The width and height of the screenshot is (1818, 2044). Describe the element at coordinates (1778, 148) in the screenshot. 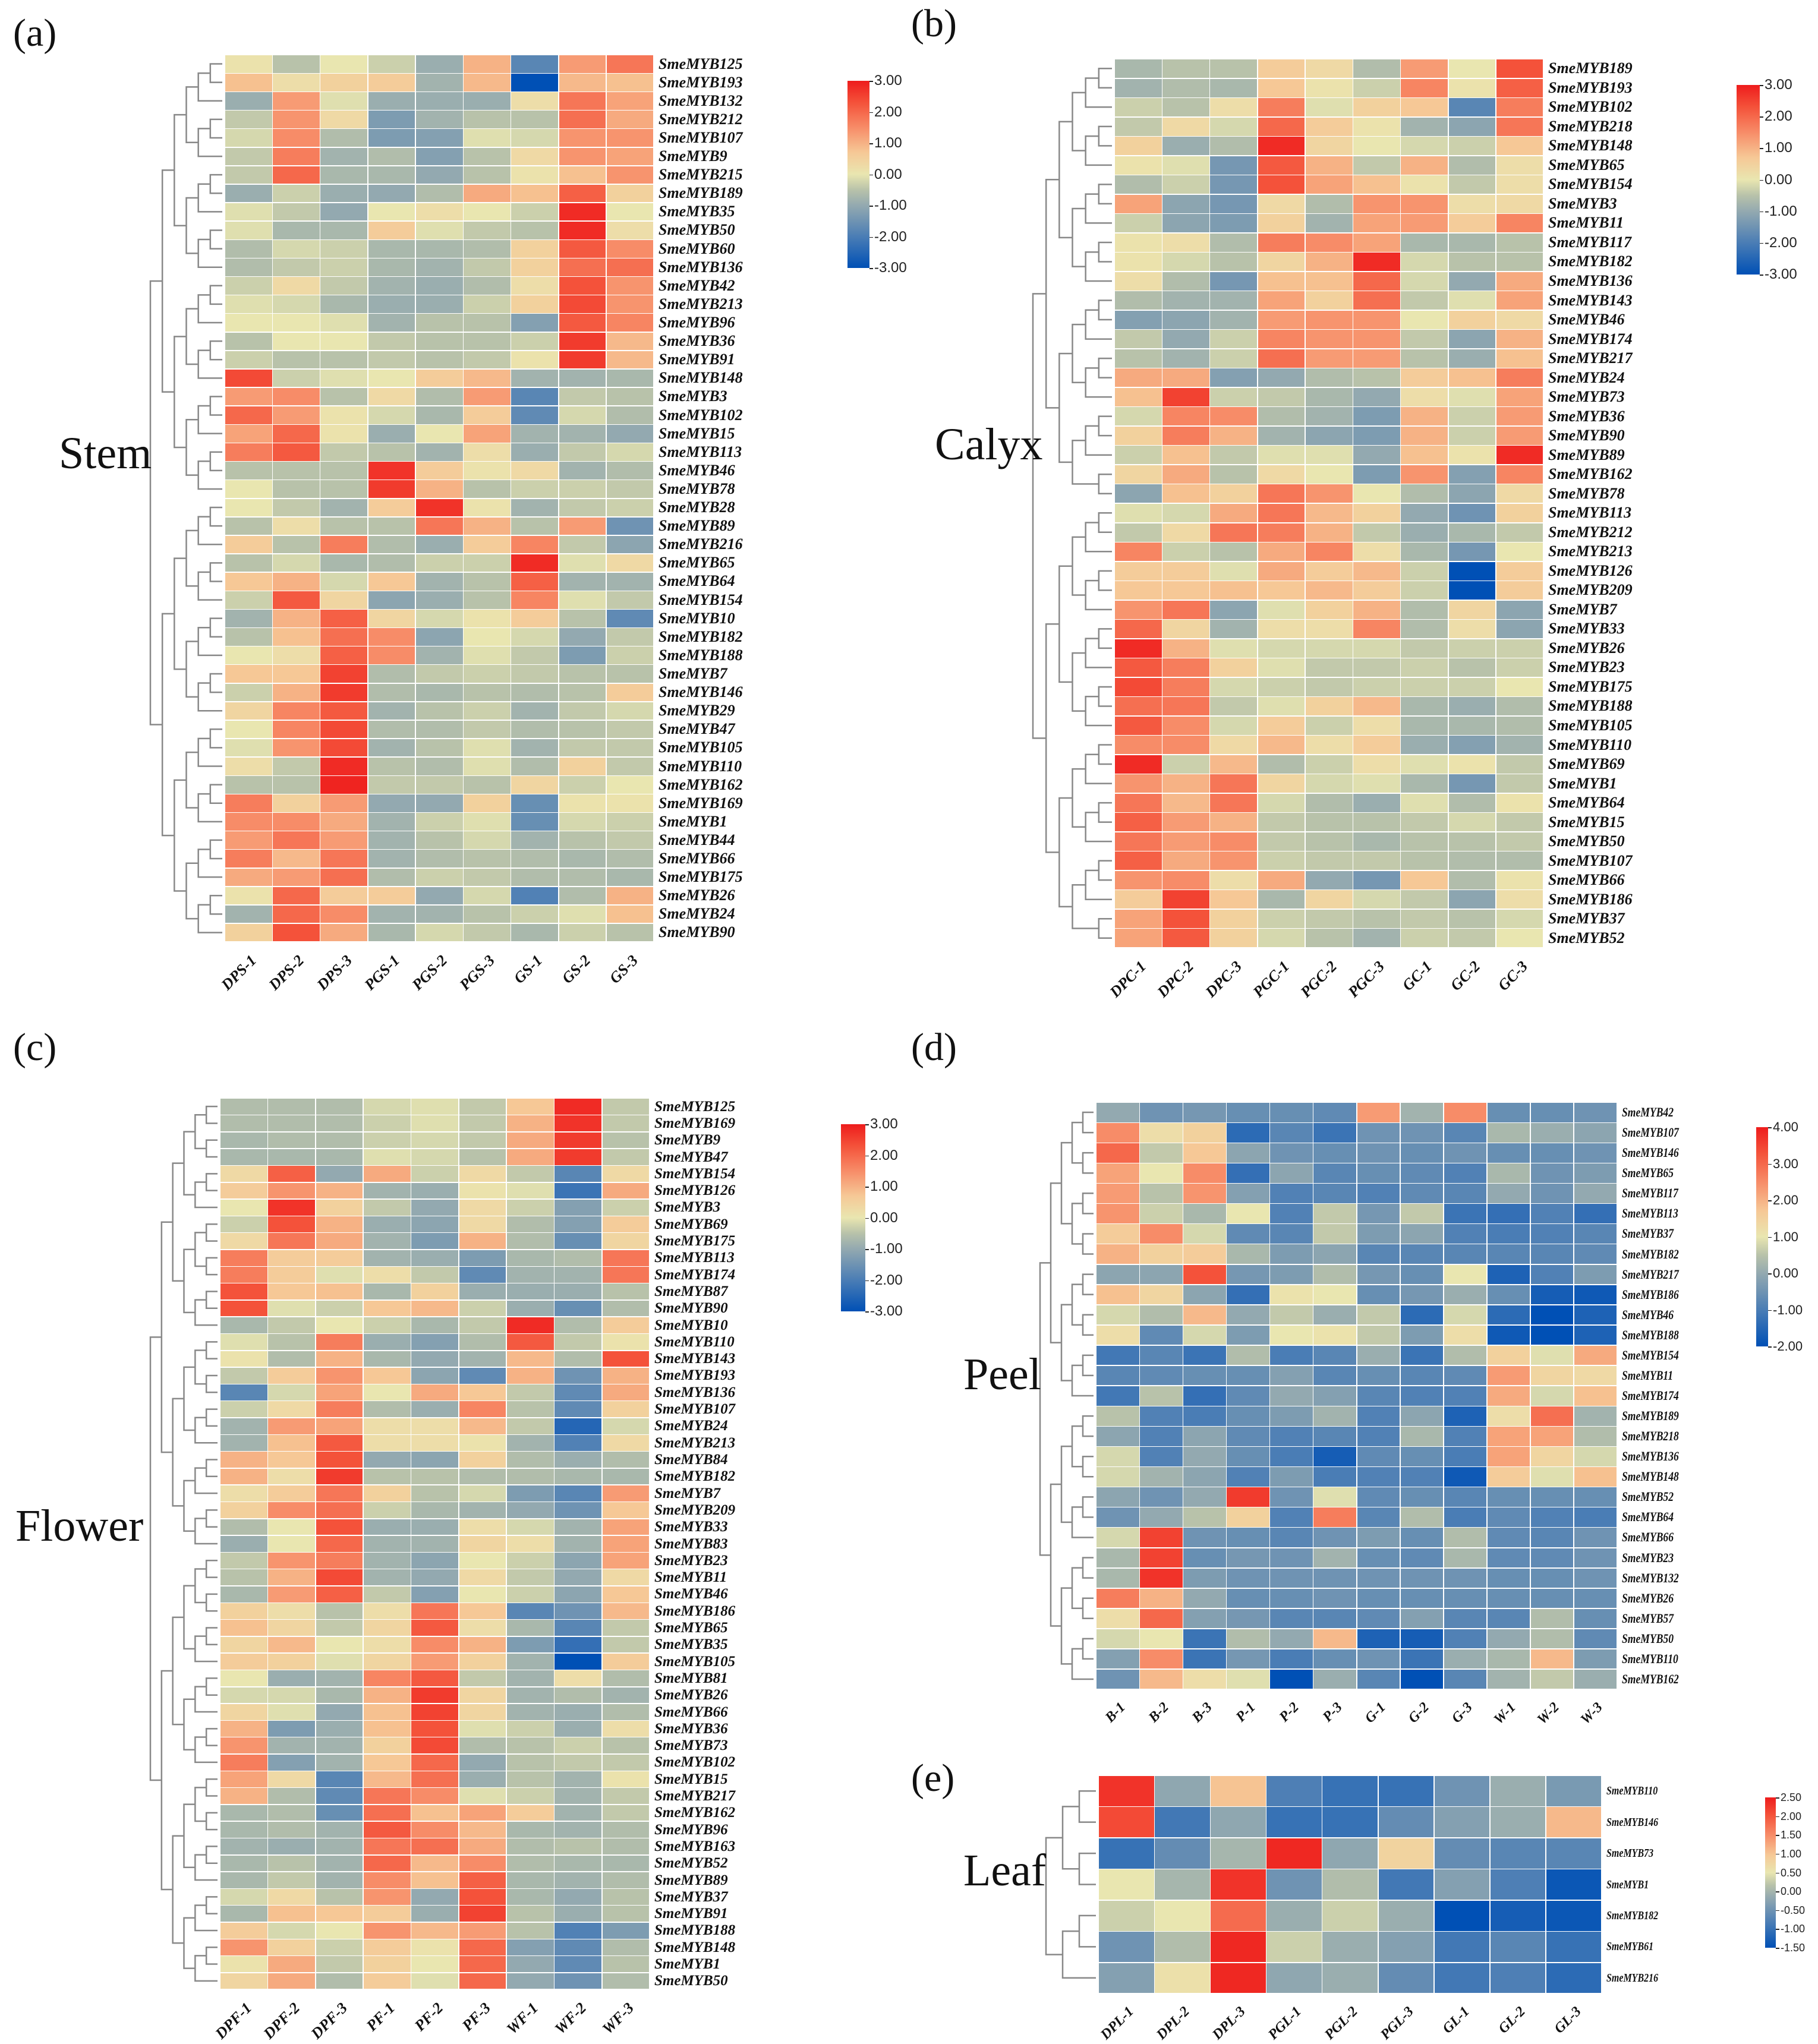

I see `colorbar-tick-label: 1.00` at that location.